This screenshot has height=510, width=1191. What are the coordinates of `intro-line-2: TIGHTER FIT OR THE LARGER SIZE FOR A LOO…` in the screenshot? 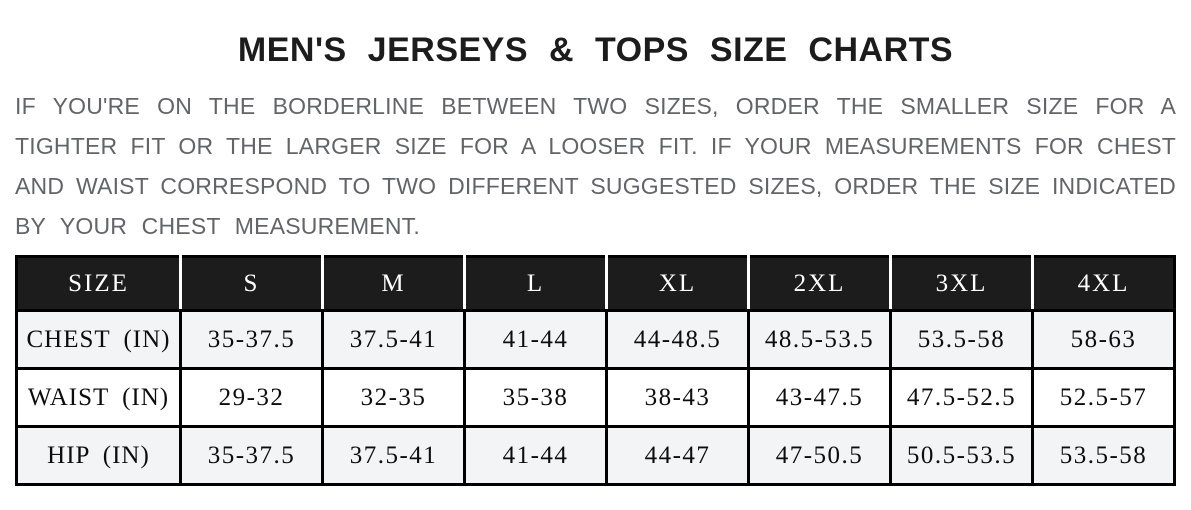 It's located at (595, 146).